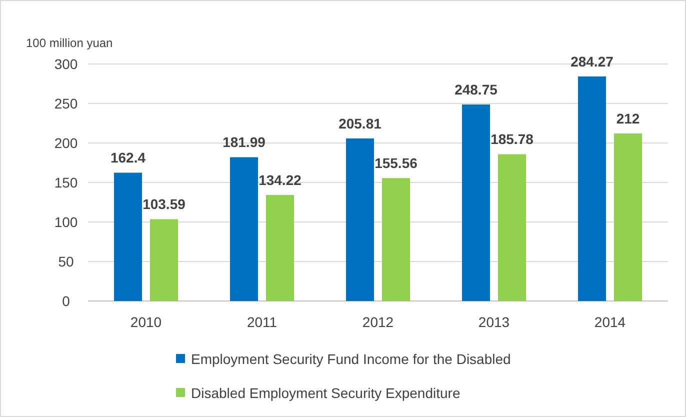  I want to click on legend-label: Employment Security Fund Income for the Disabled, so click(351, 358).